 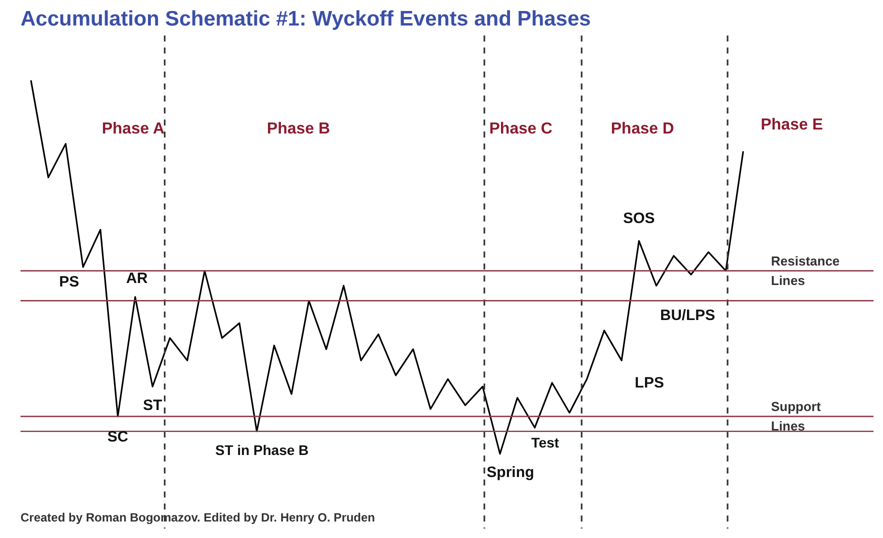 I want to click on annotation: Phase A, so click(x=133, y=129).